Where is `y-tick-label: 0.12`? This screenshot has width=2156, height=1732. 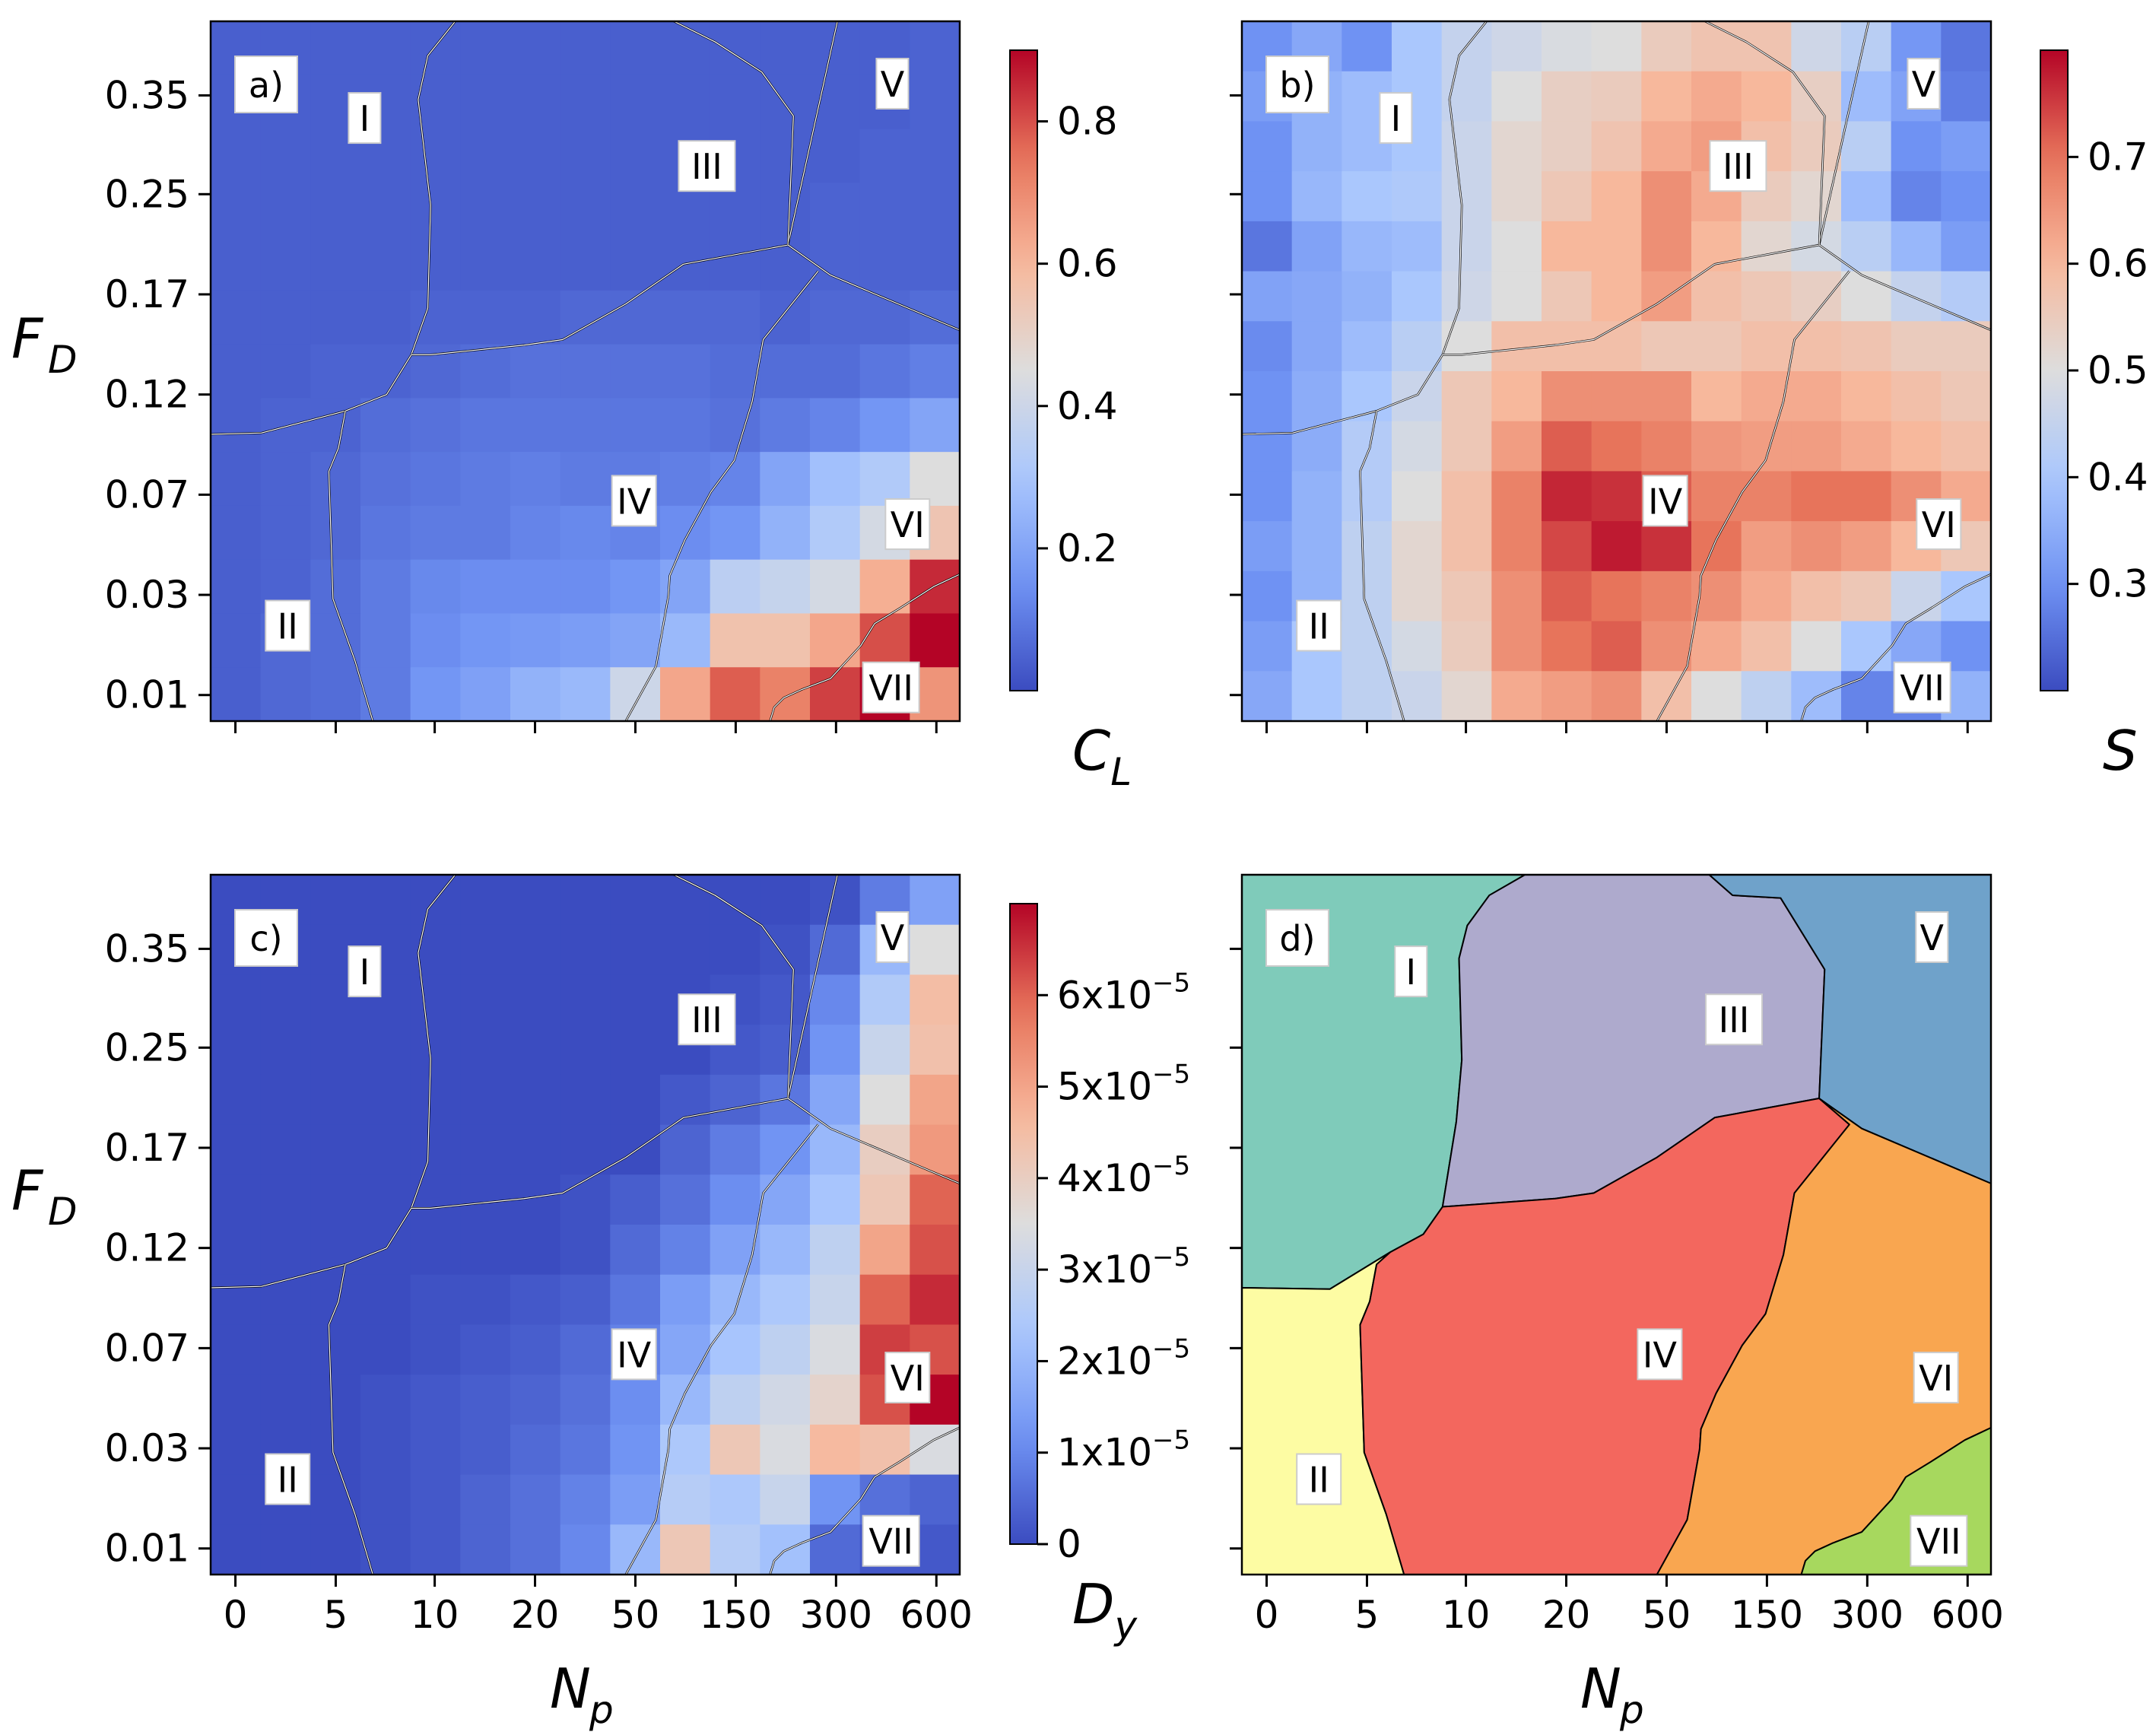 y-tick-label: 0.12 is located at coordinates (147, 395).